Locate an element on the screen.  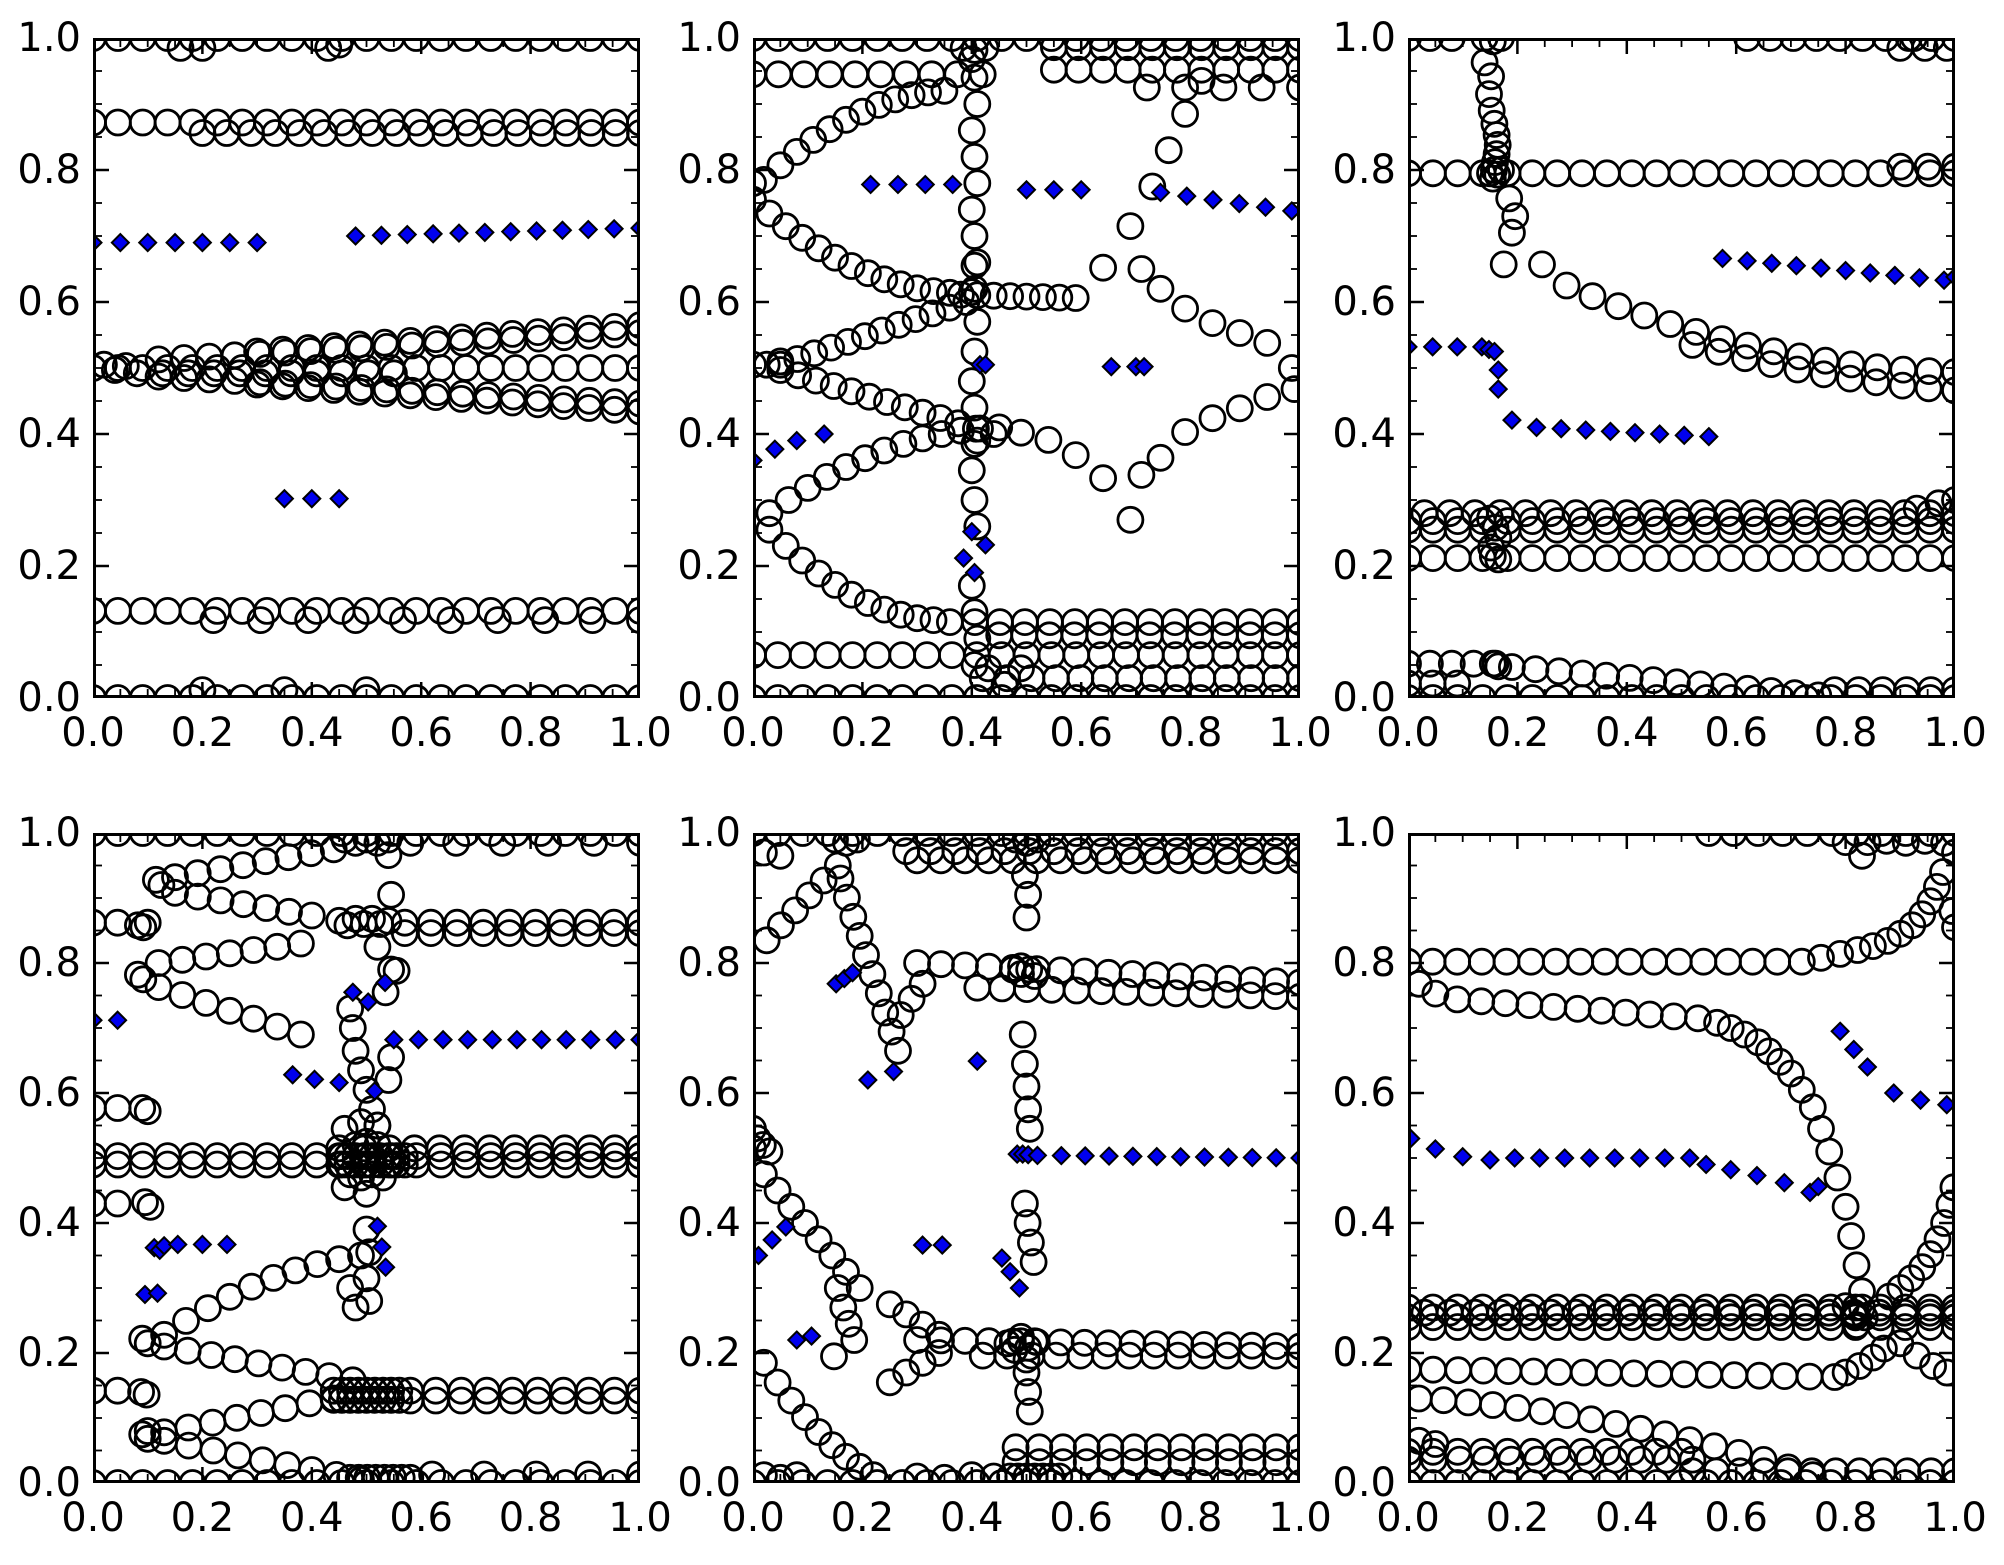
plot-area-top-left is located at coordinates (366, 368).